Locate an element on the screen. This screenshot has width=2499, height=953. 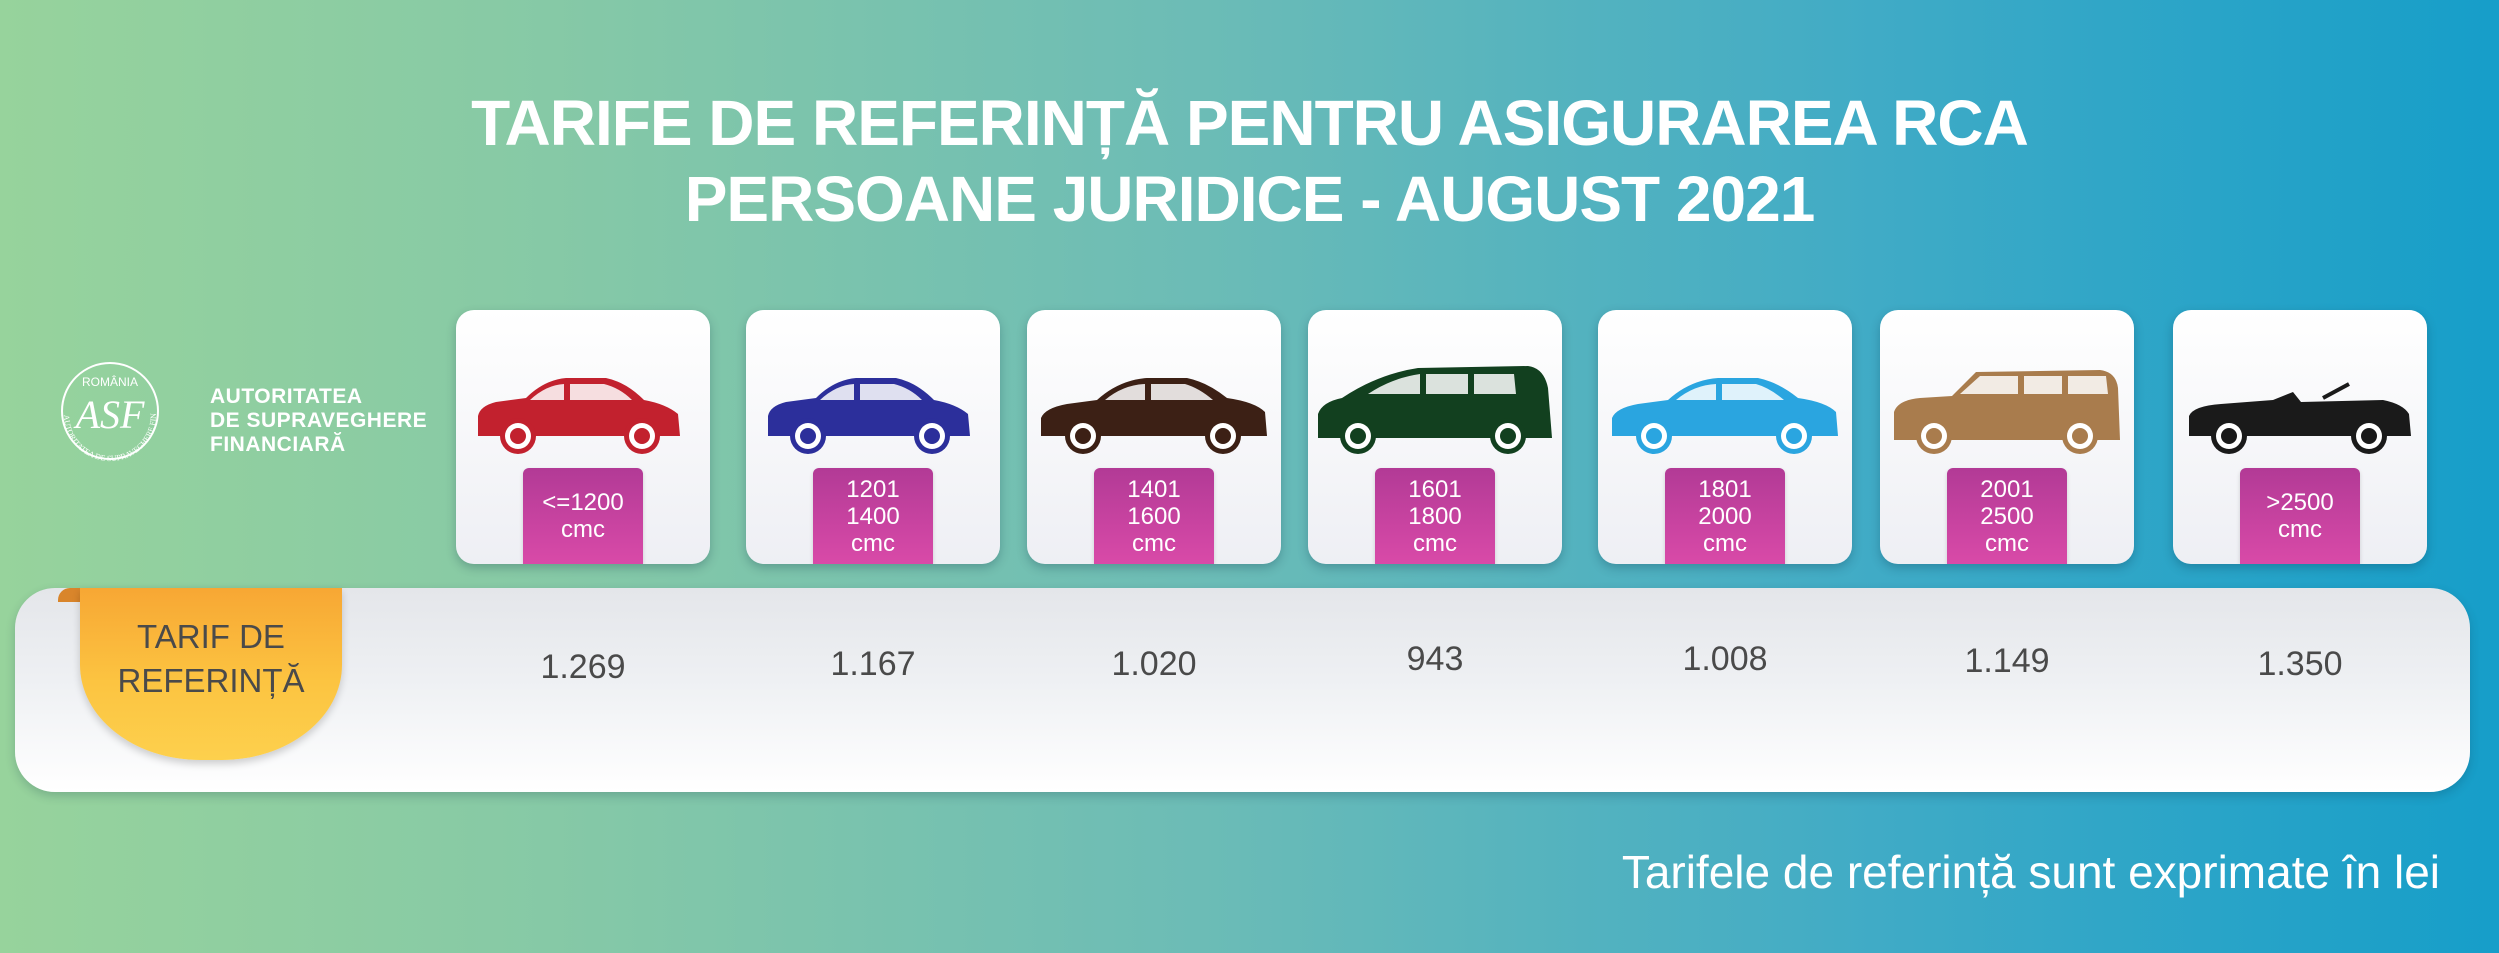
tariff-value: 1.167 is located at coordinates (873, 664).